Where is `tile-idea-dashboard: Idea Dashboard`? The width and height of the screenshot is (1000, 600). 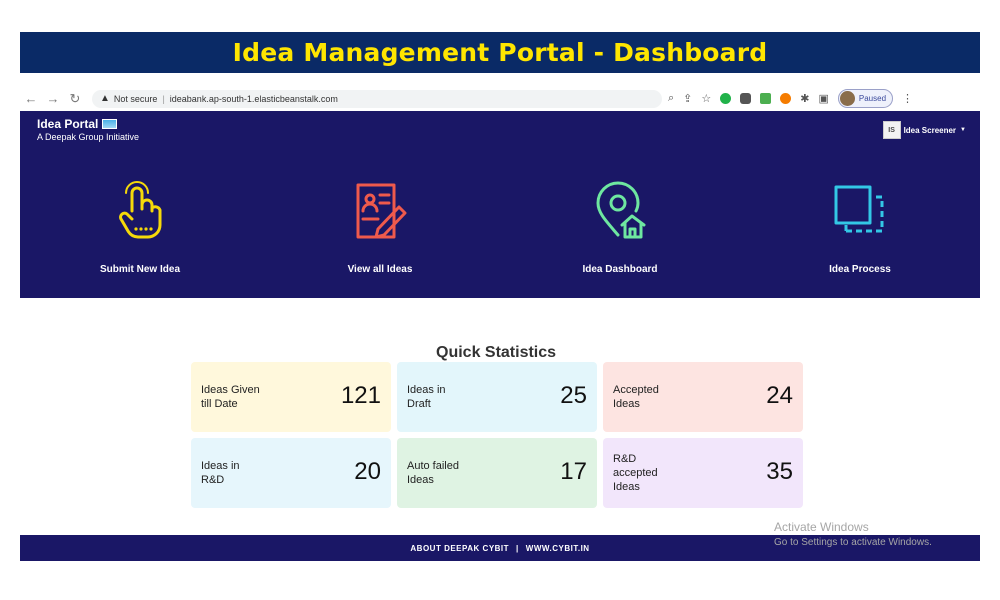
tile-idea-dashboard: Idea Dashboard is located at coordinates (620, 228).